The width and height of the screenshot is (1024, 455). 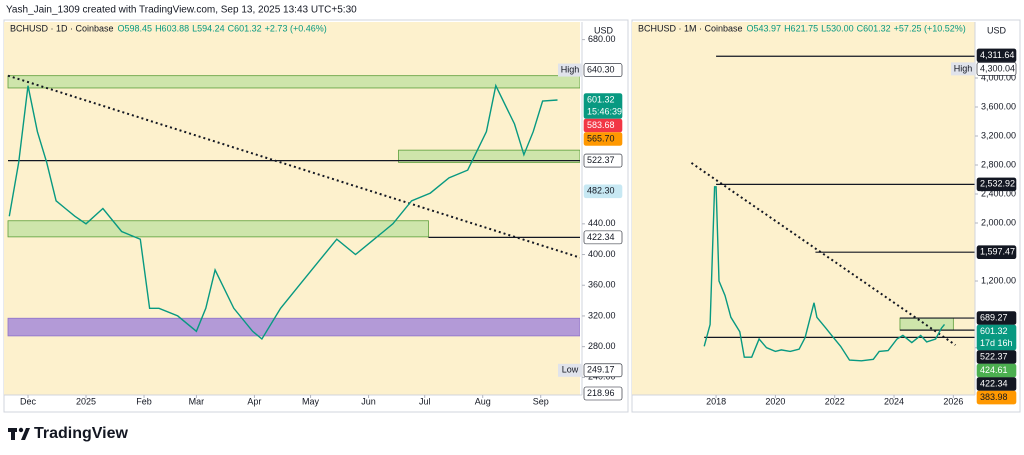 I want to click on chart-title: BCHUSD · 1M · Coinbase, so click(x=690, y=28).